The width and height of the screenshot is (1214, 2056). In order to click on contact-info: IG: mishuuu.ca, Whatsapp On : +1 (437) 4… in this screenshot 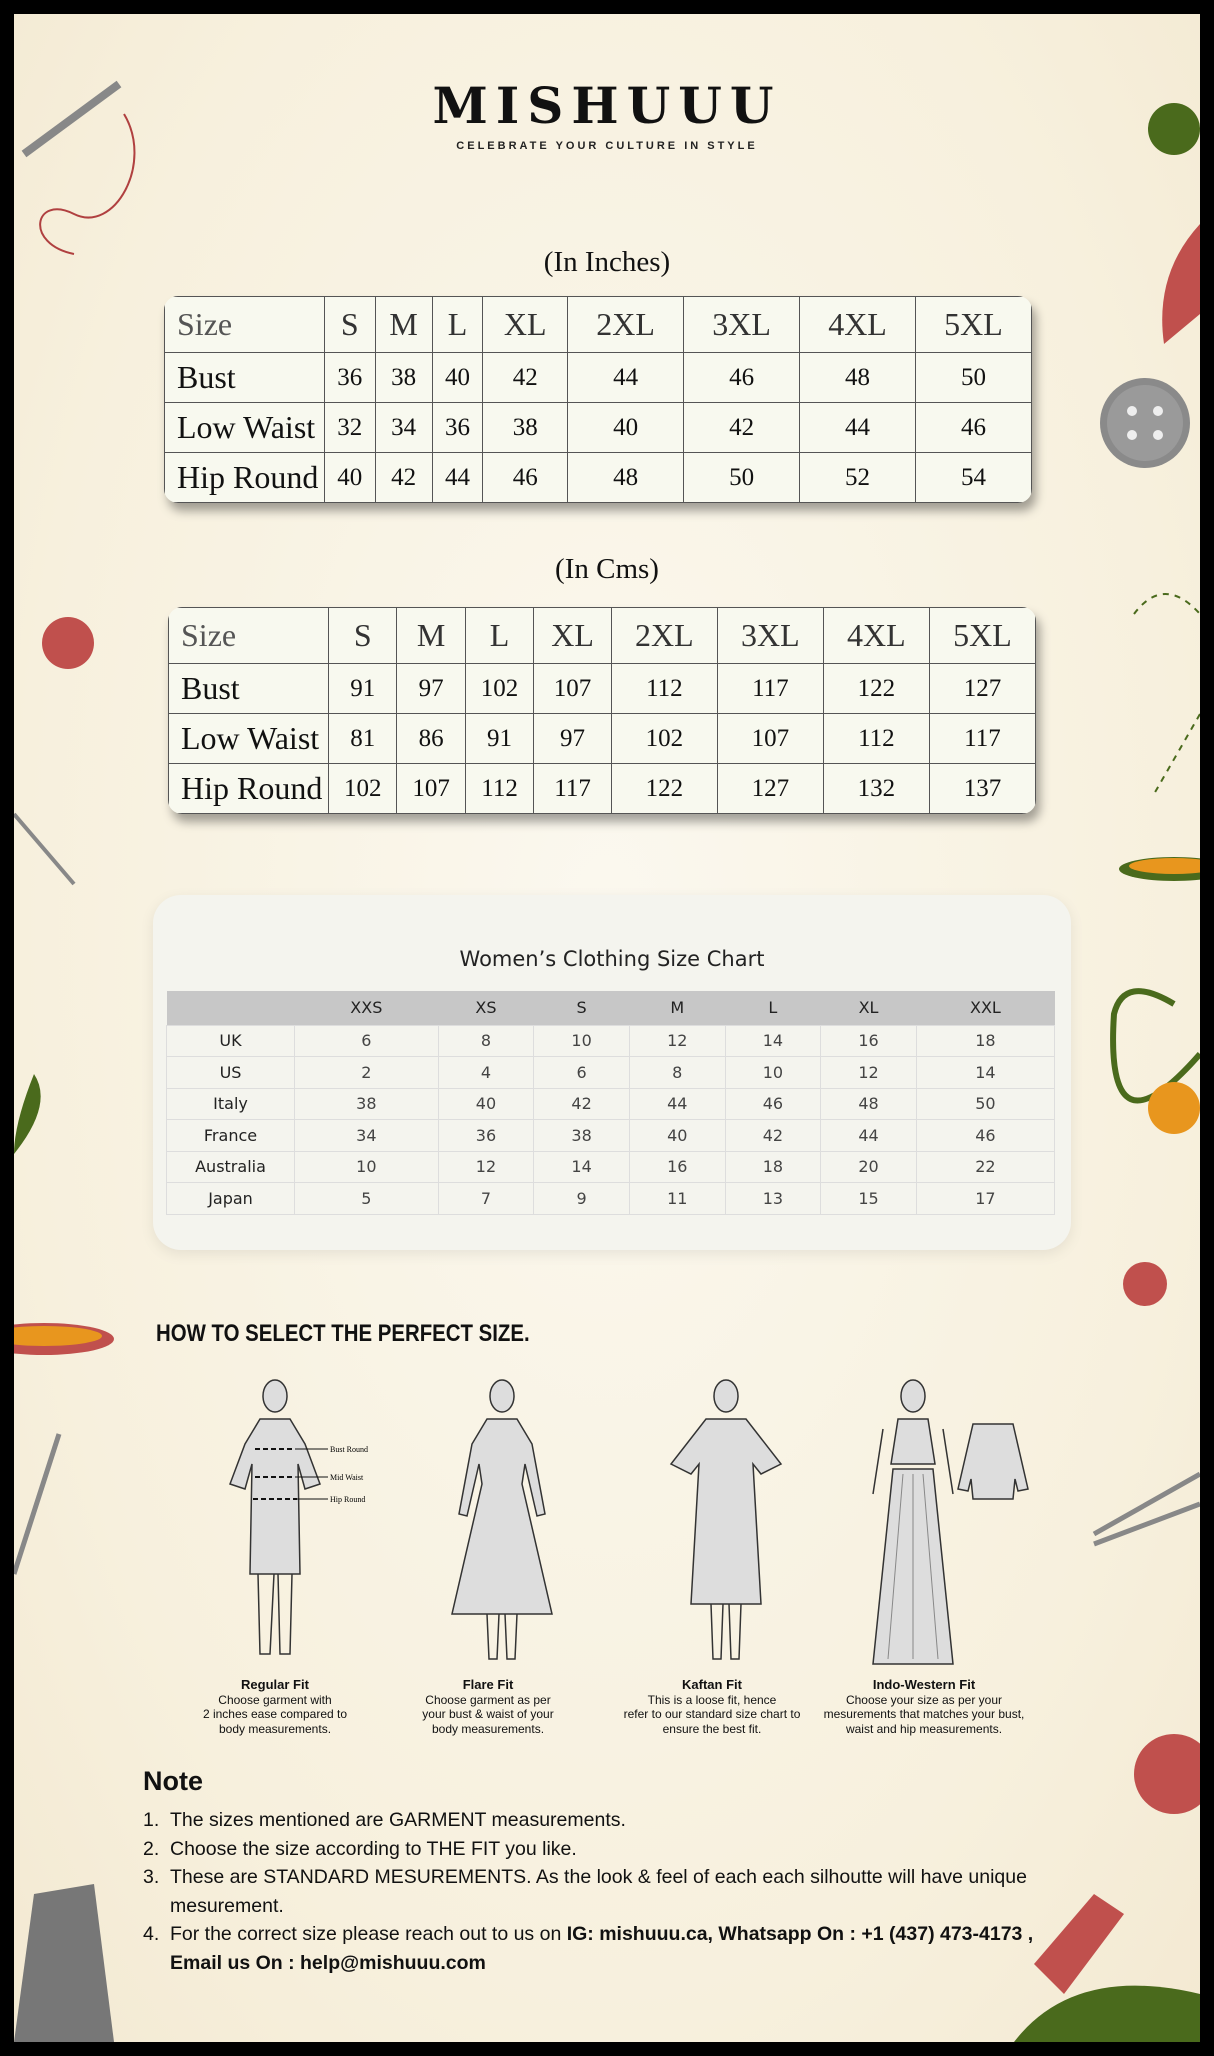, I will do `click(602, 1948)`.